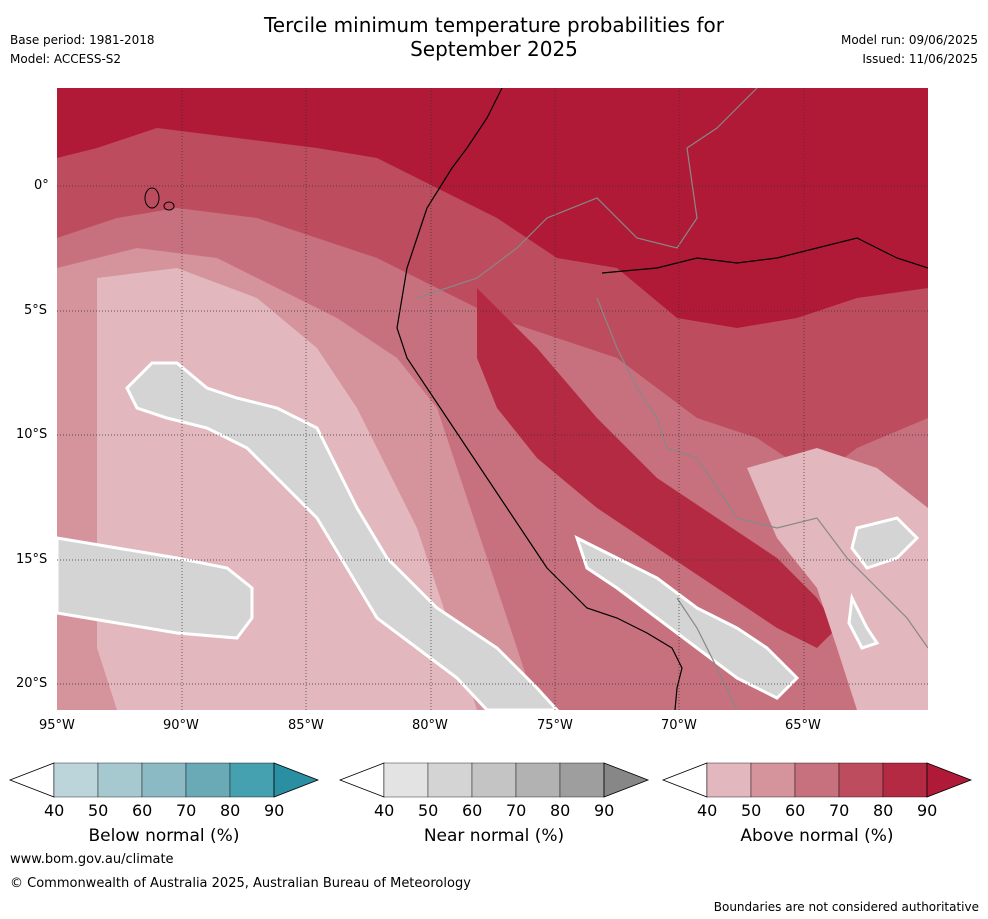 The width and height of the screenshot is (988, 919). What do you see at coordinates (657, 468) in the screenshot?
I see `above-90-coastal` at bounding box center [657, 468].